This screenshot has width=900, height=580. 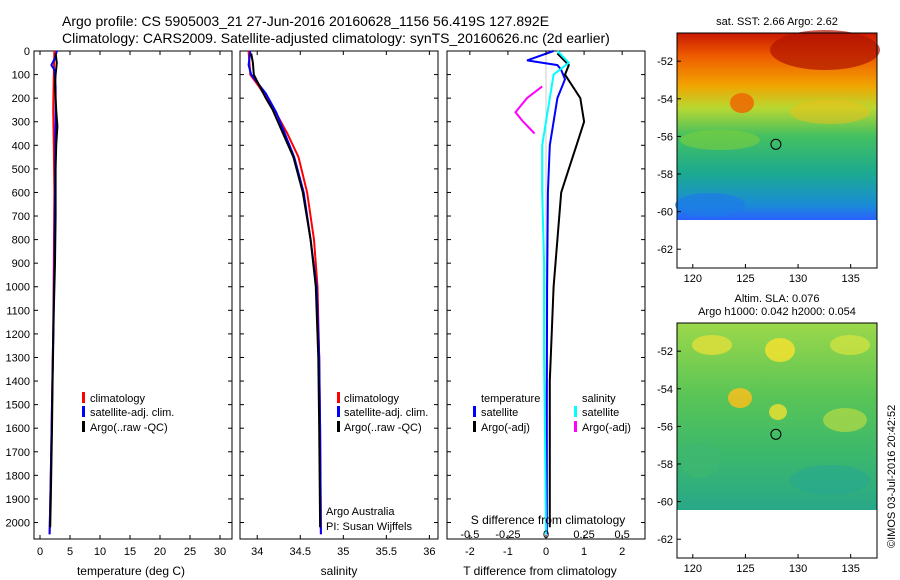 I want to click on y-tick-label: 400, so click(x=21, y=146).